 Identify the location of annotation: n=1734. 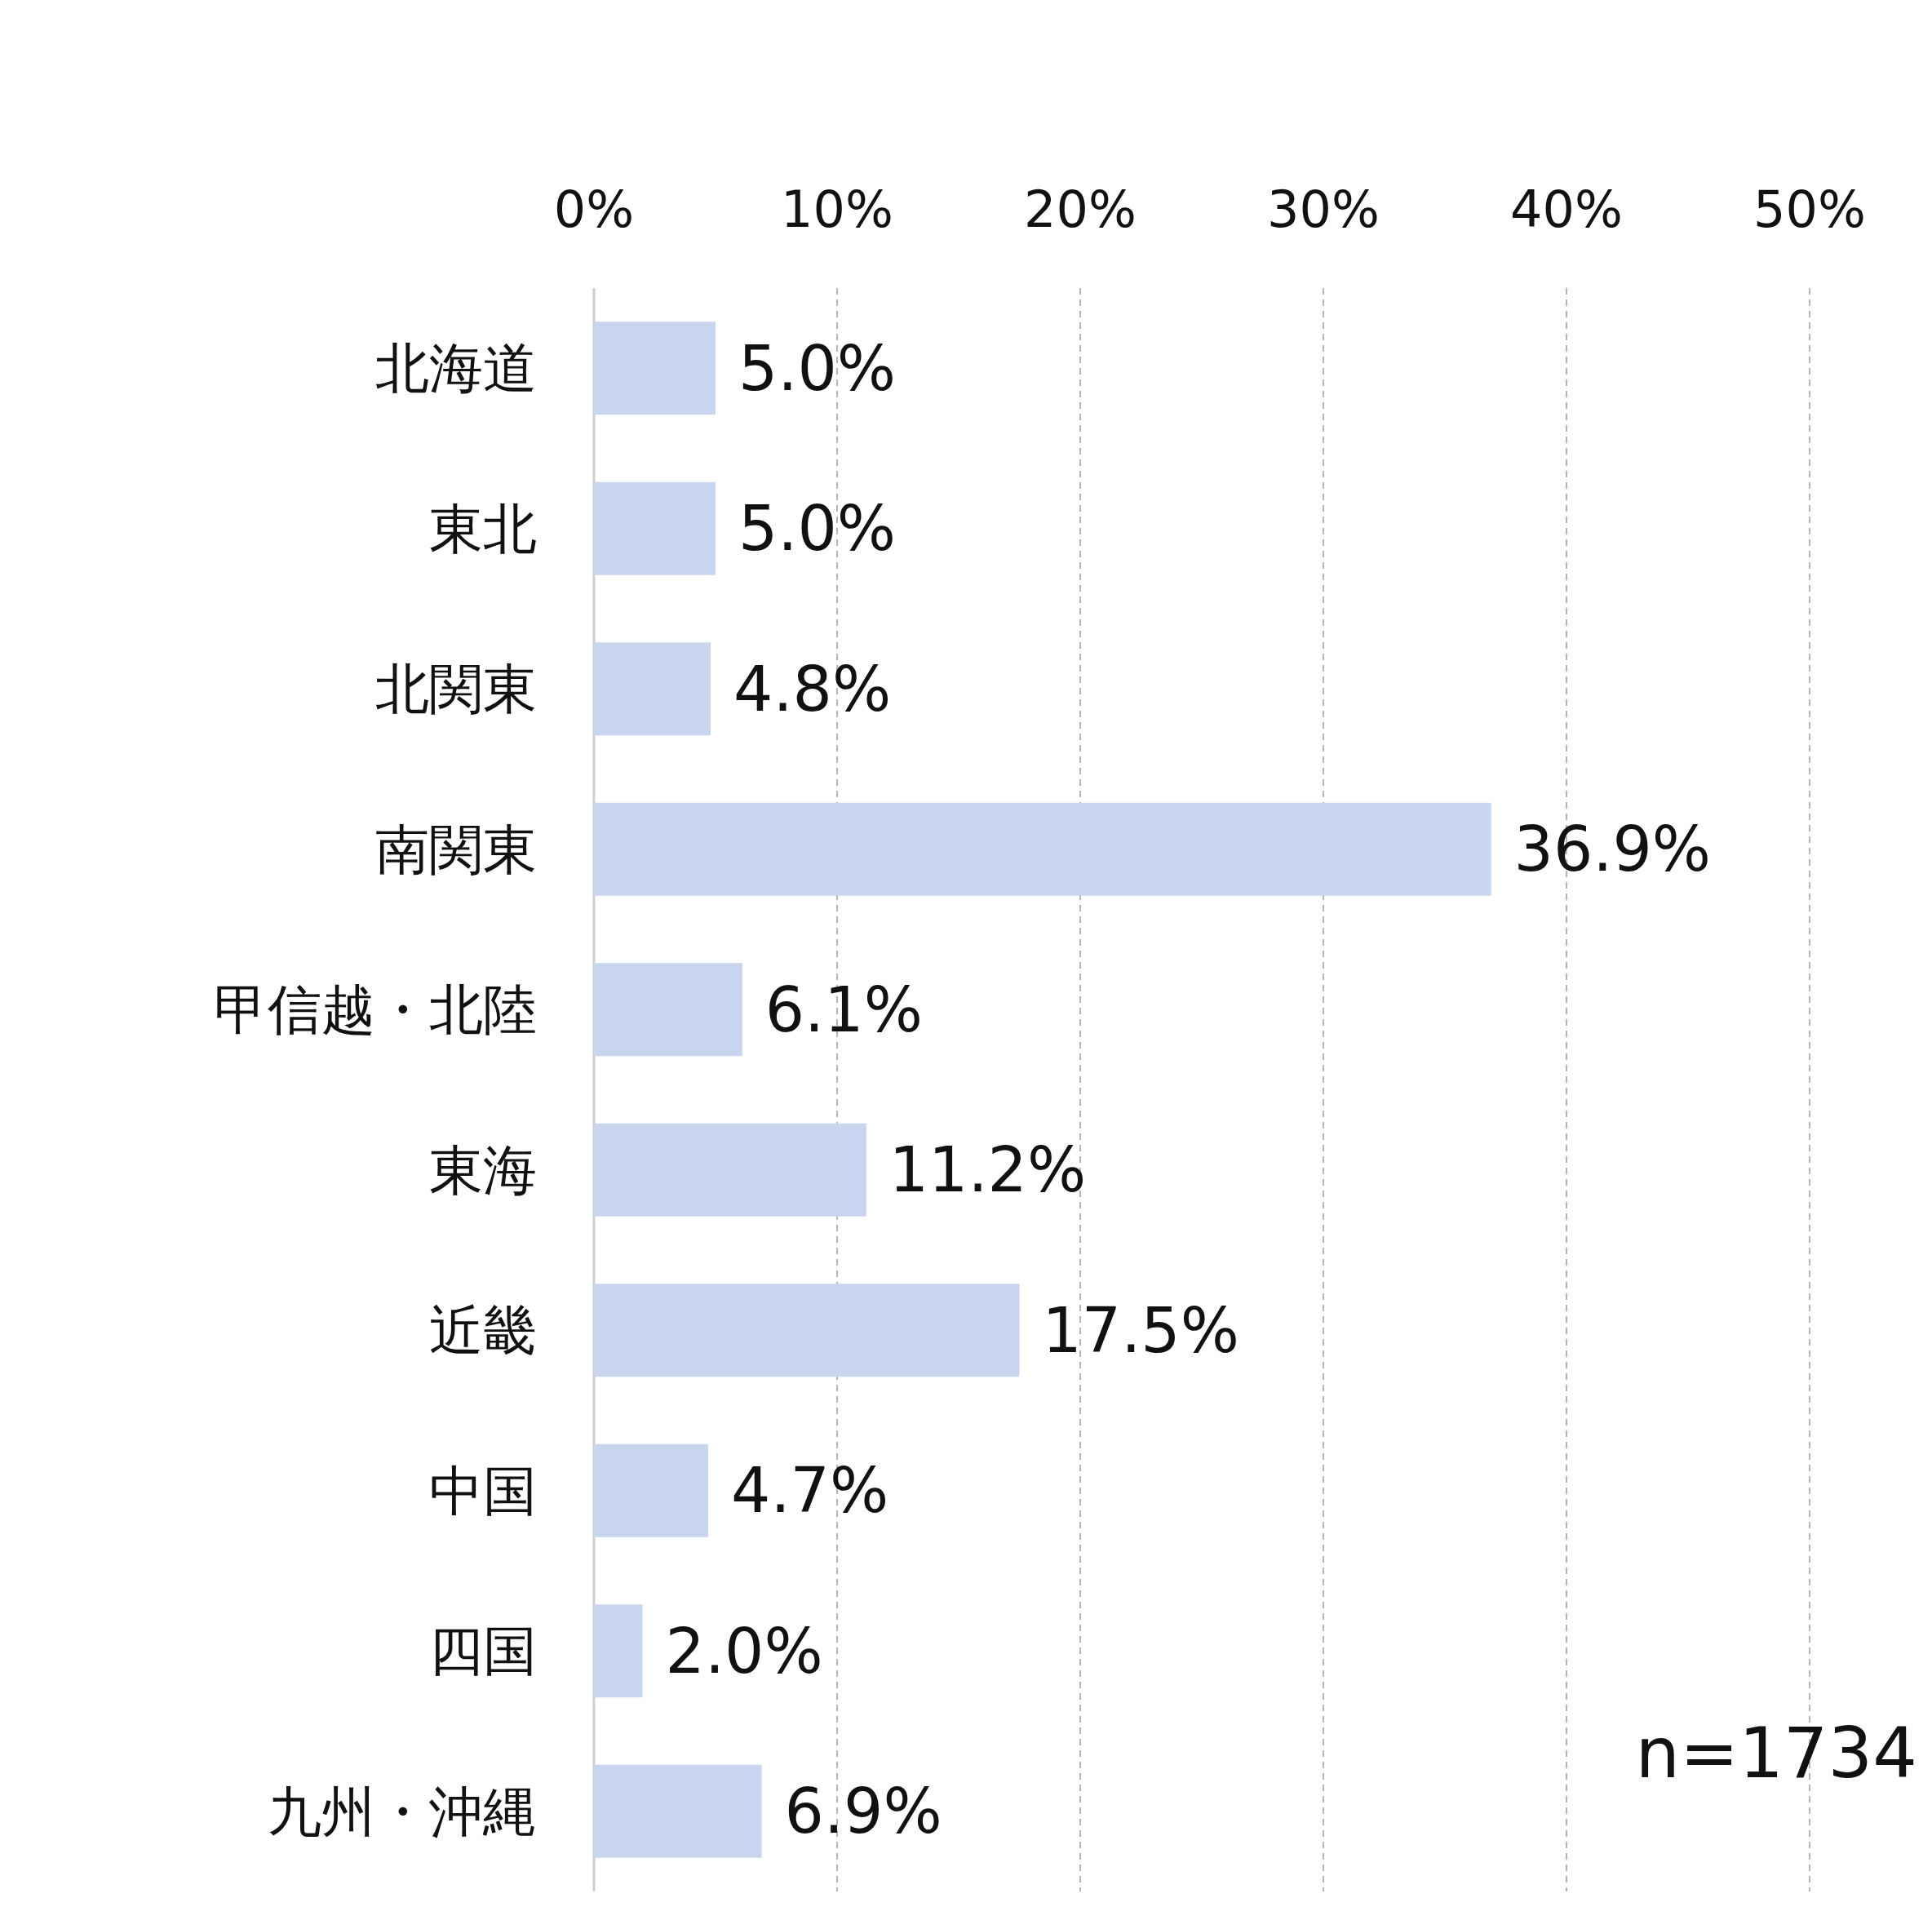
(1776, 1753).